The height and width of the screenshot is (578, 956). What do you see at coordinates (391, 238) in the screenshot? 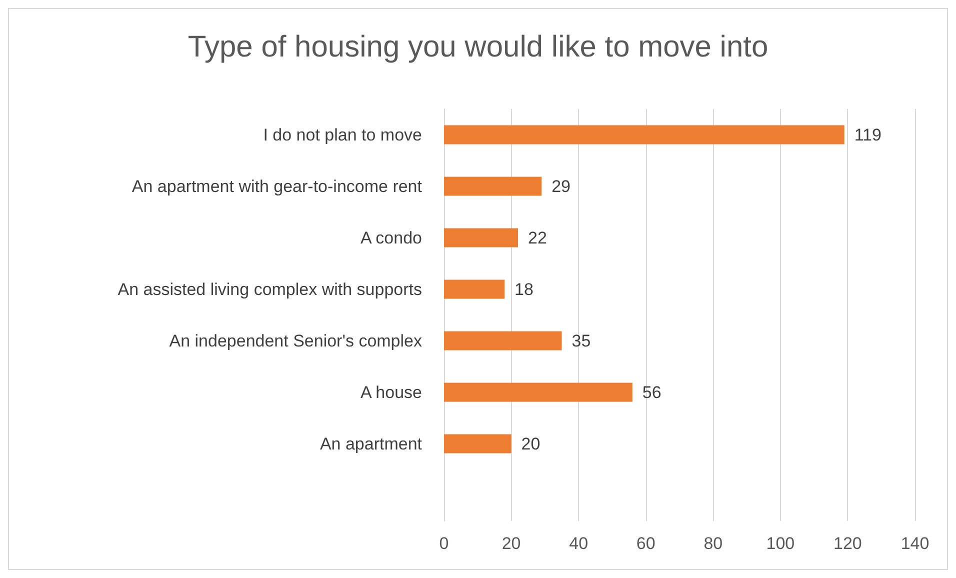
I see `y-tick-label: A condo` at bounding box center [391, 238].